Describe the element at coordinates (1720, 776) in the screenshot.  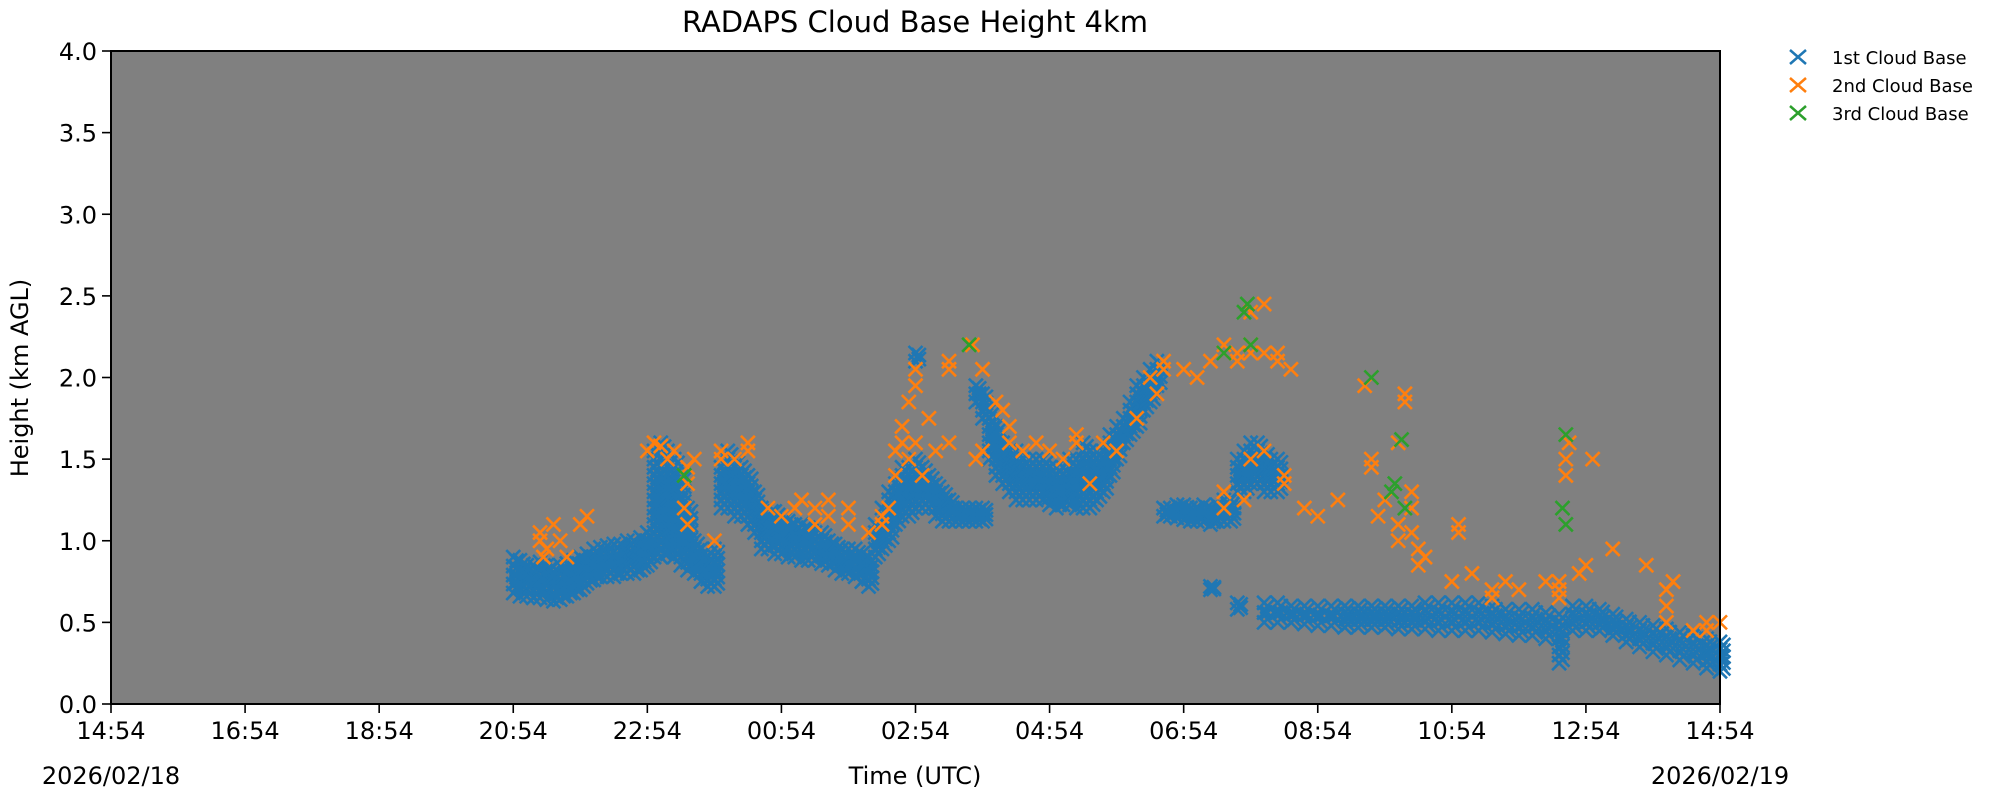
I see `end-date-label: 2026/02/19` at that location.